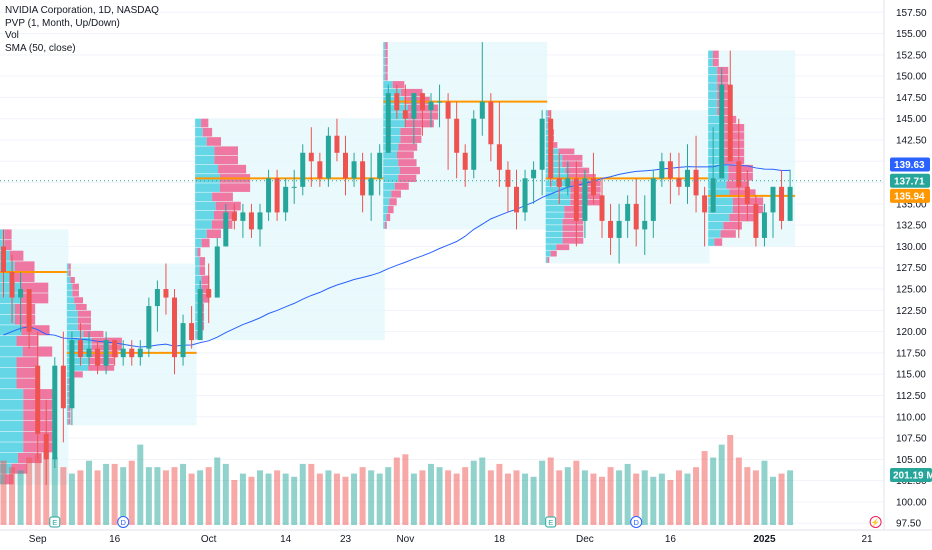 Image resolution: width=932 pixels, height=550 pixels. Describe the element at coordinates (911, 375) in the screenshot. I see `y-tick-label: 115.00` at that location.